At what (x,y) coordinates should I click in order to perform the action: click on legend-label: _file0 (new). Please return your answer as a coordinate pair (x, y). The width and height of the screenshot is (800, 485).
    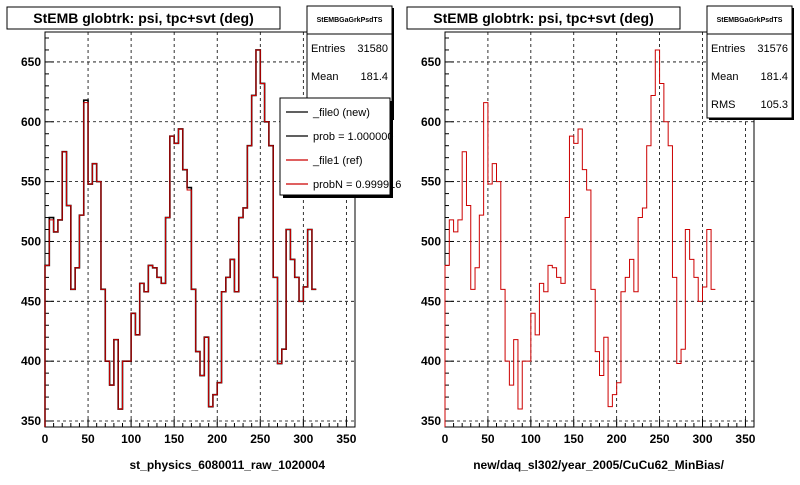
    Looking at the image, I should click on (341, 113).